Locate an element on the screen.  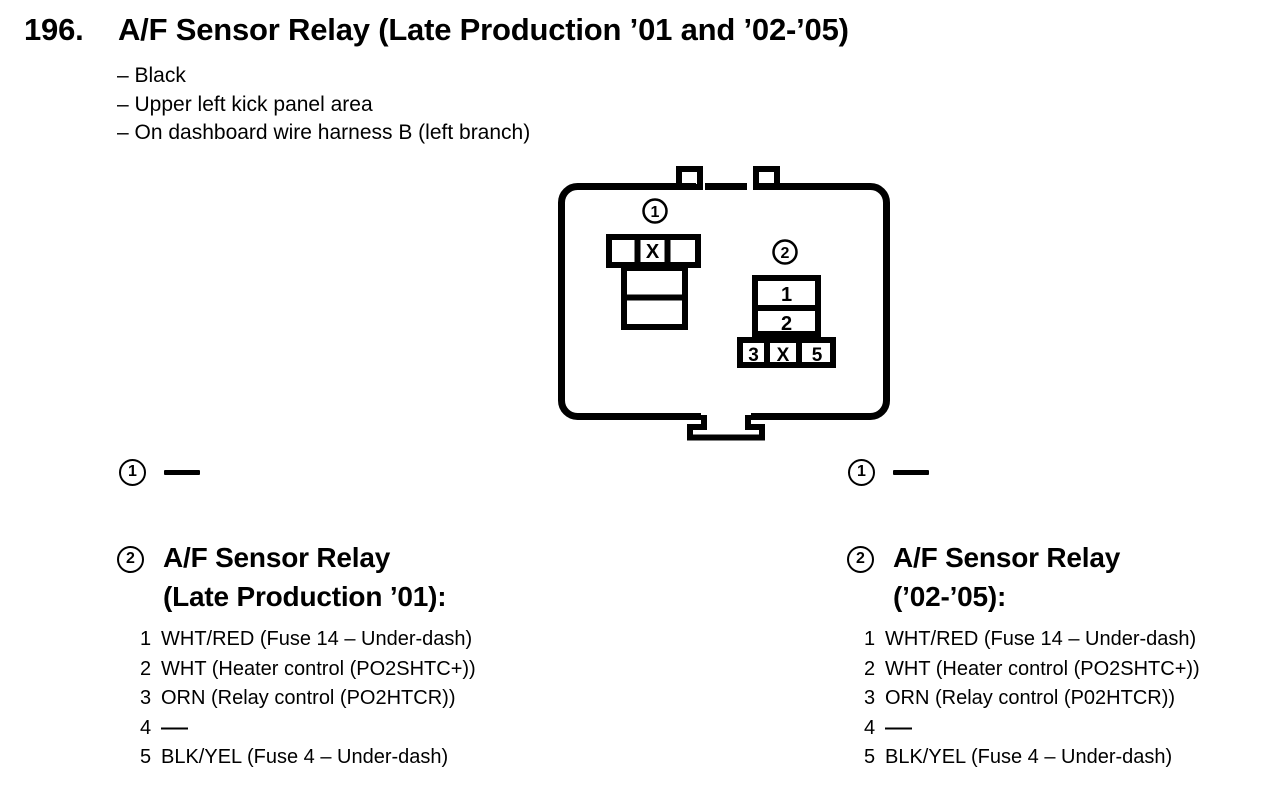
pin-row: 3 ORN (Relay control (PO2HTCR)) is located at coordinates (308, 699).